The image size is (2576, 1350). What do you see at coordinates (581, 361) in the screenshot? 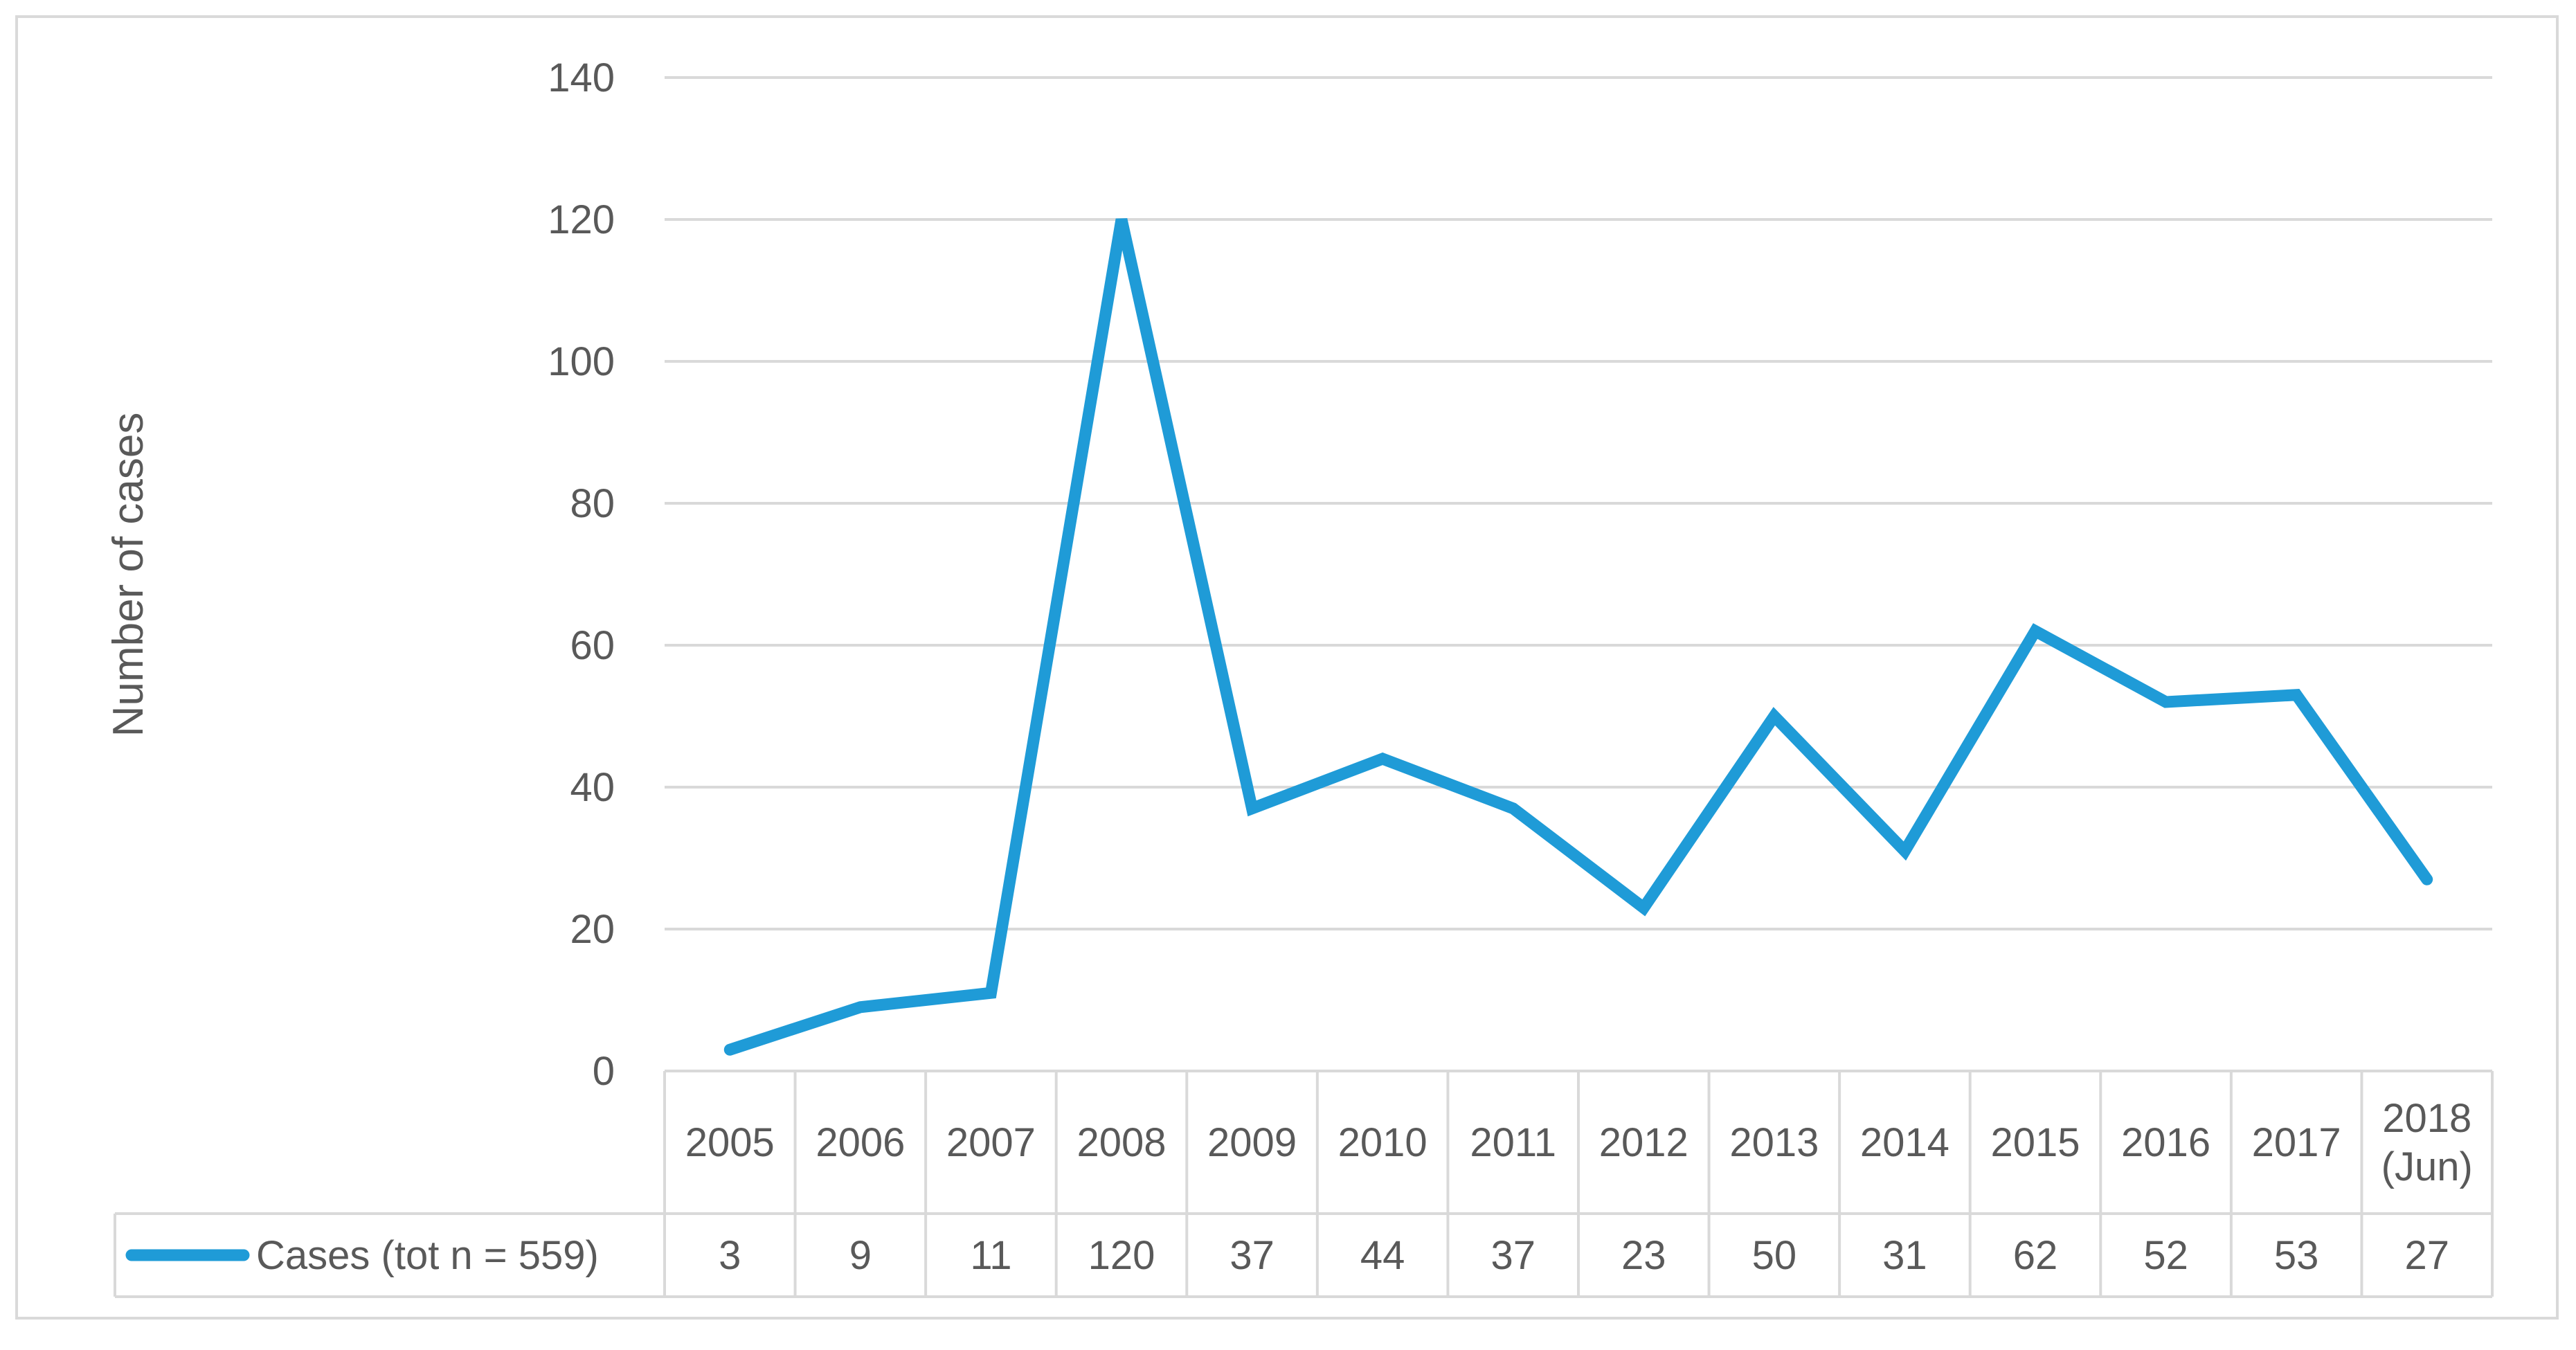
I see `y-tick-label: 100` at bounding box center [581, 361].